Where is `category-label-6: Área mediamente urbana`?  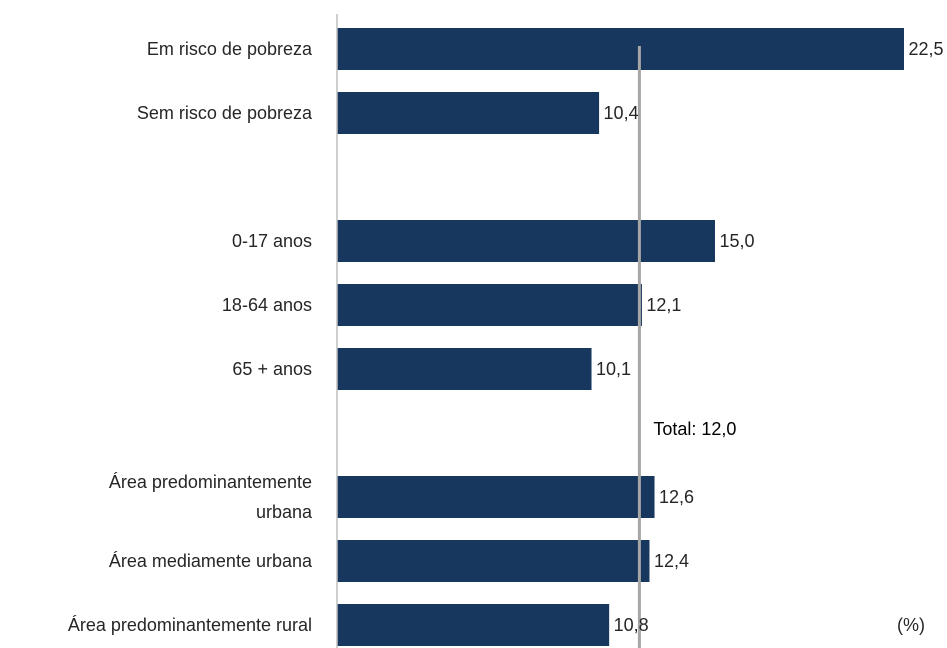 category-label-6: Área mediamente urbana is located at coordinates (211, 561).